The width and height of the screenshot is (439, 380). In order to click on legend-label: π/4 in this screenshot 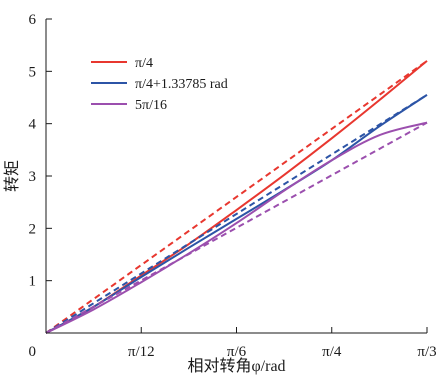, I will do `click(144, 63)`.